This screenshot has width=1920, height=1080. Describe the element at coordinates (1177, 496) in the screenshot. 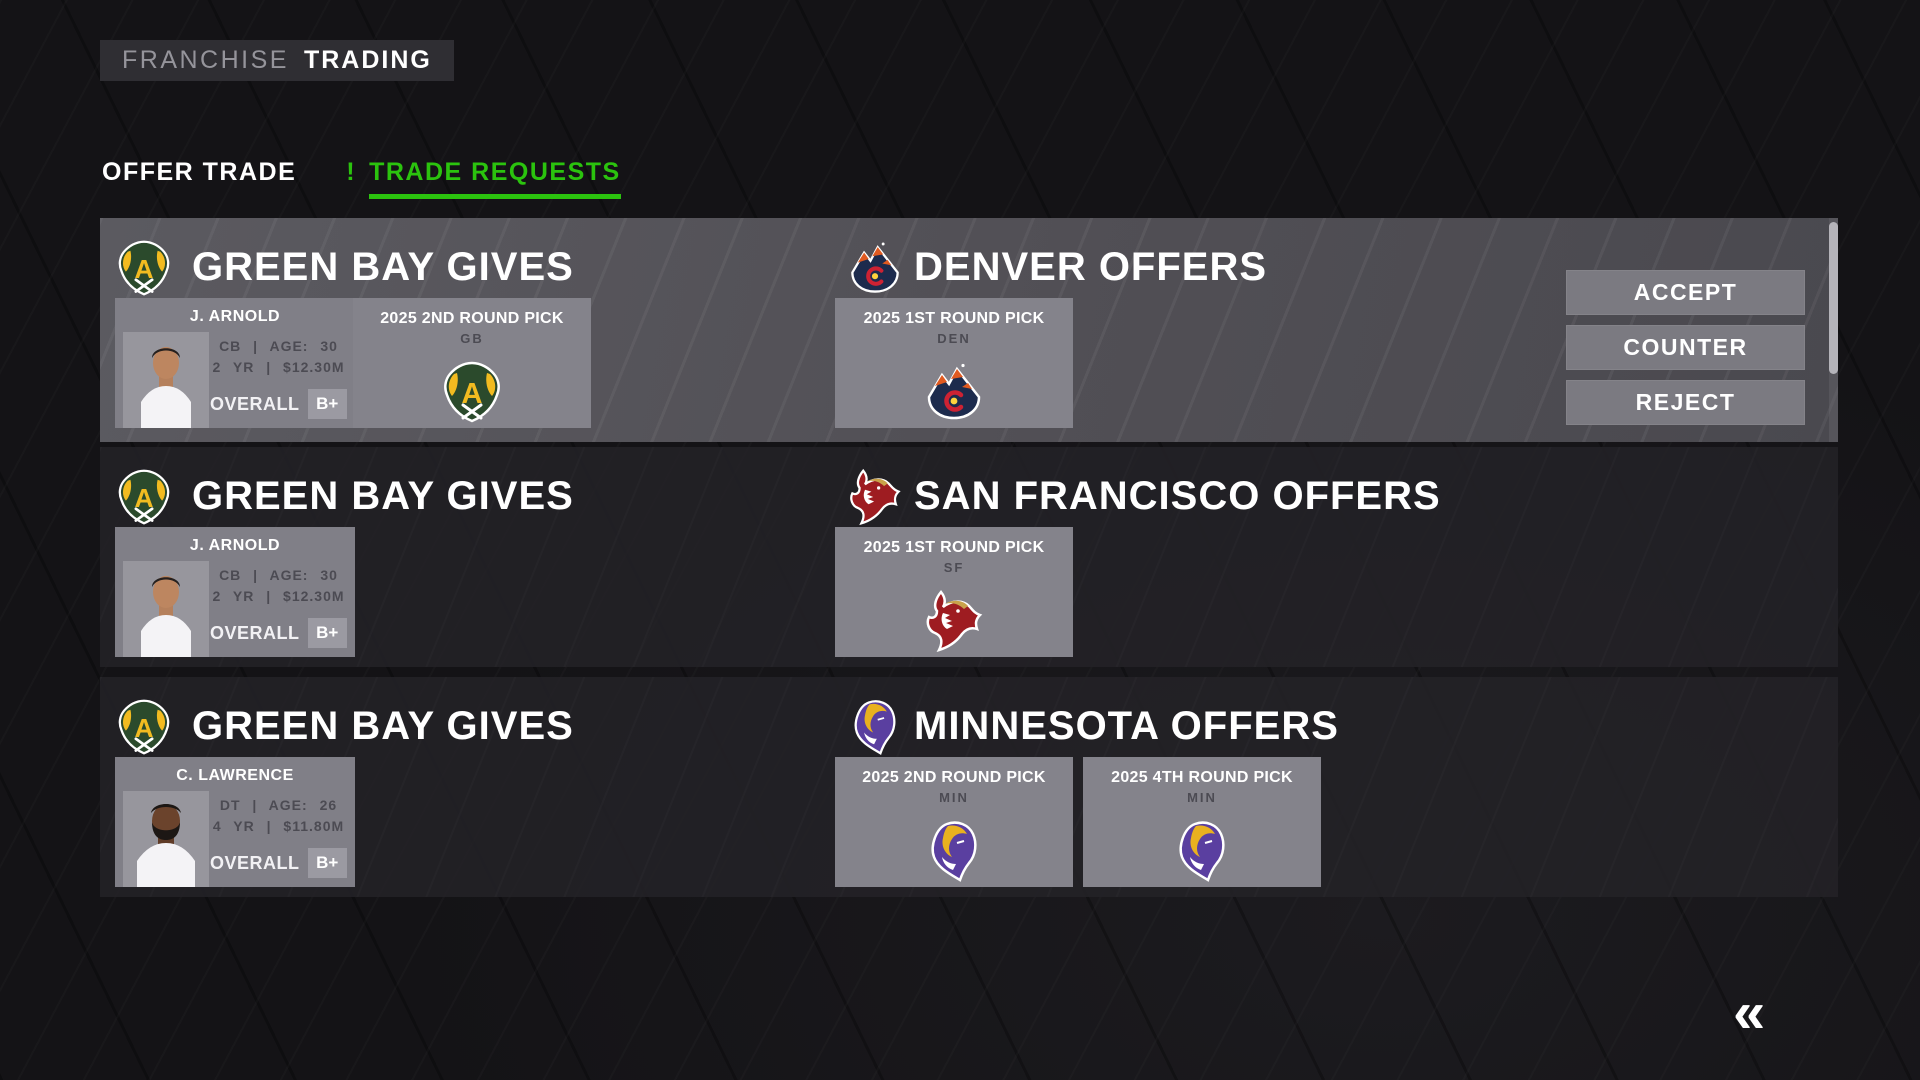

I see `offers-team-title: SAN FRANCISCO OFFERS` at that location.